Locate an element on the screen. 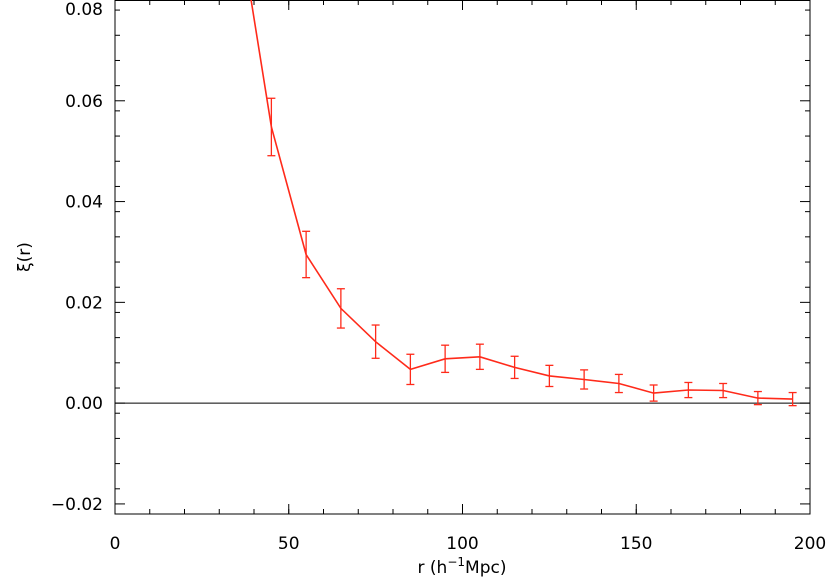 This screenshot has width=830, height=581. x-axis-label-main: r (h is located at coordinates (433, 568).